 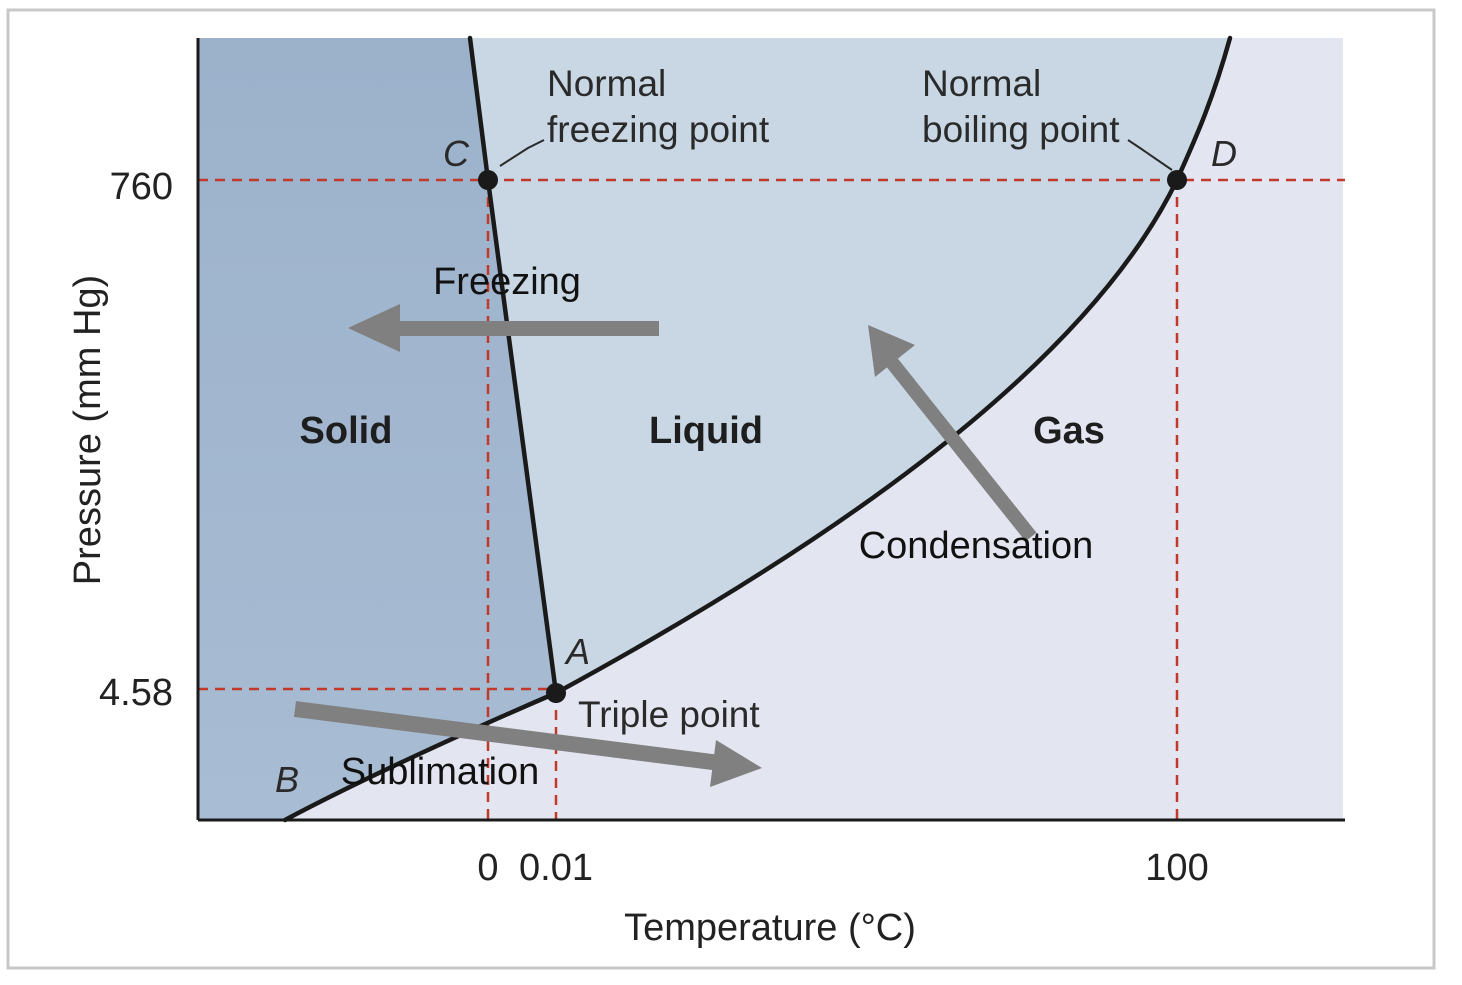 I want to click on freezing-arrow, so click(x=503, y=328).